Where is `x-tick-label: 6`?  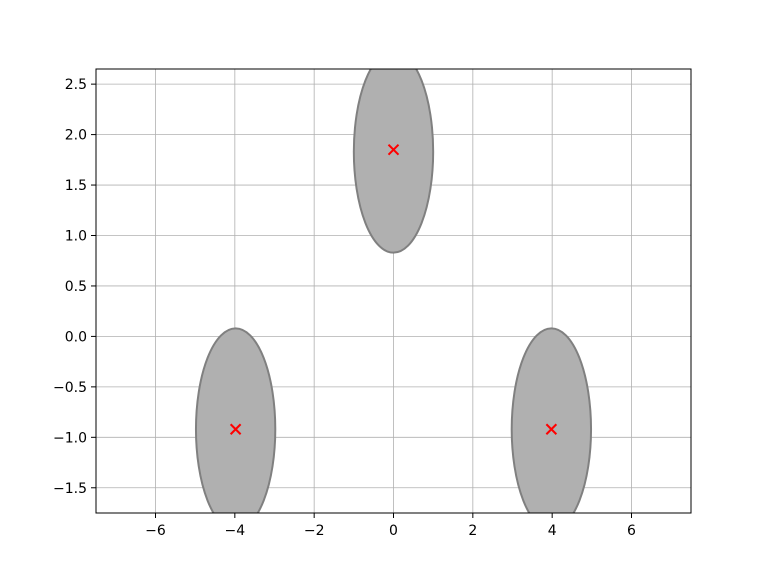 x-tick-label: 6 is located at coordinates (631, 531).